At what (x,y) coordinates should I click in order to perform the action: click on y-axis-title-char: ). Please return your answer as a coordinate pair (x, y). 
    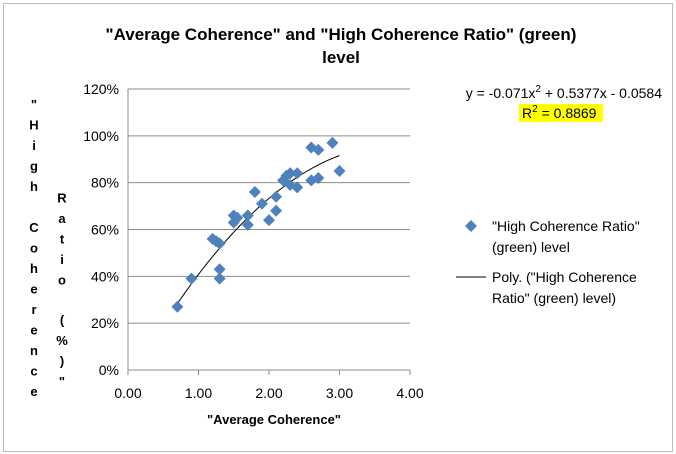
    Looking at the image, I should click on (62, 361).